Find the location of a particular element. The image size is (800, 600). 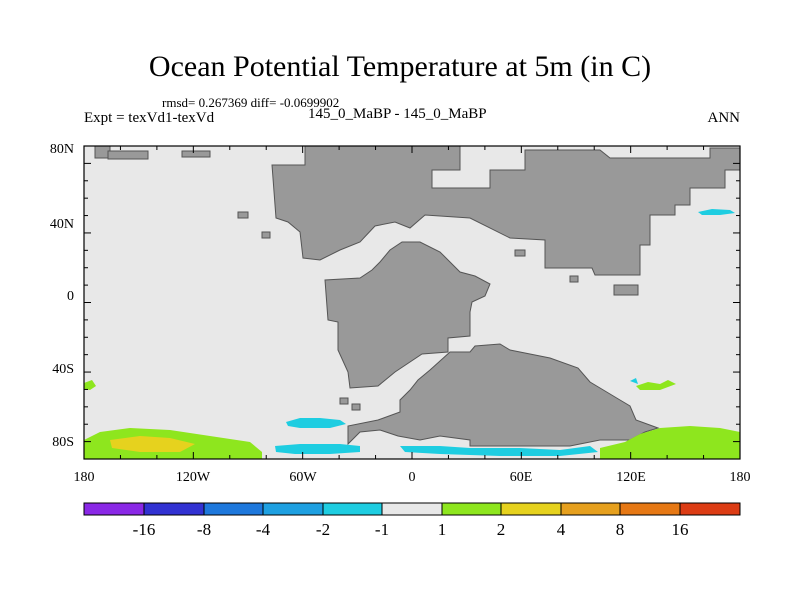

case-label: 145_0_MaBP - 145_0_MaBP is located at coordinates (397, 114).